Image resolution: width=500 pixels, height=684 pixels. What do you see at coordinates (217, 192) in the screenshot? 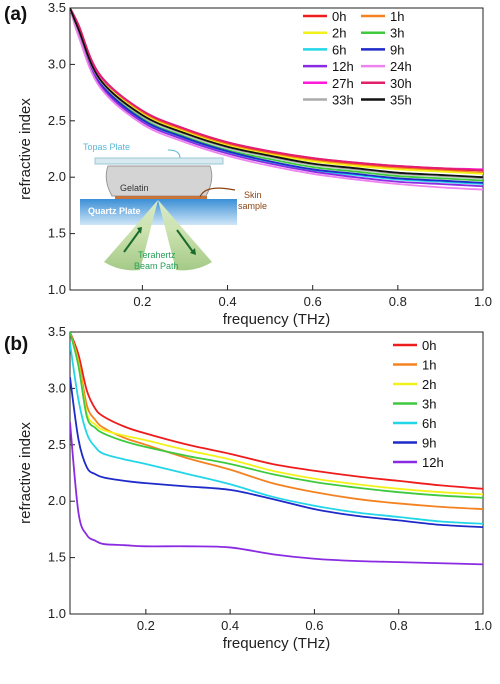
I see `skin-arrow` at bounding box center [217, 192].